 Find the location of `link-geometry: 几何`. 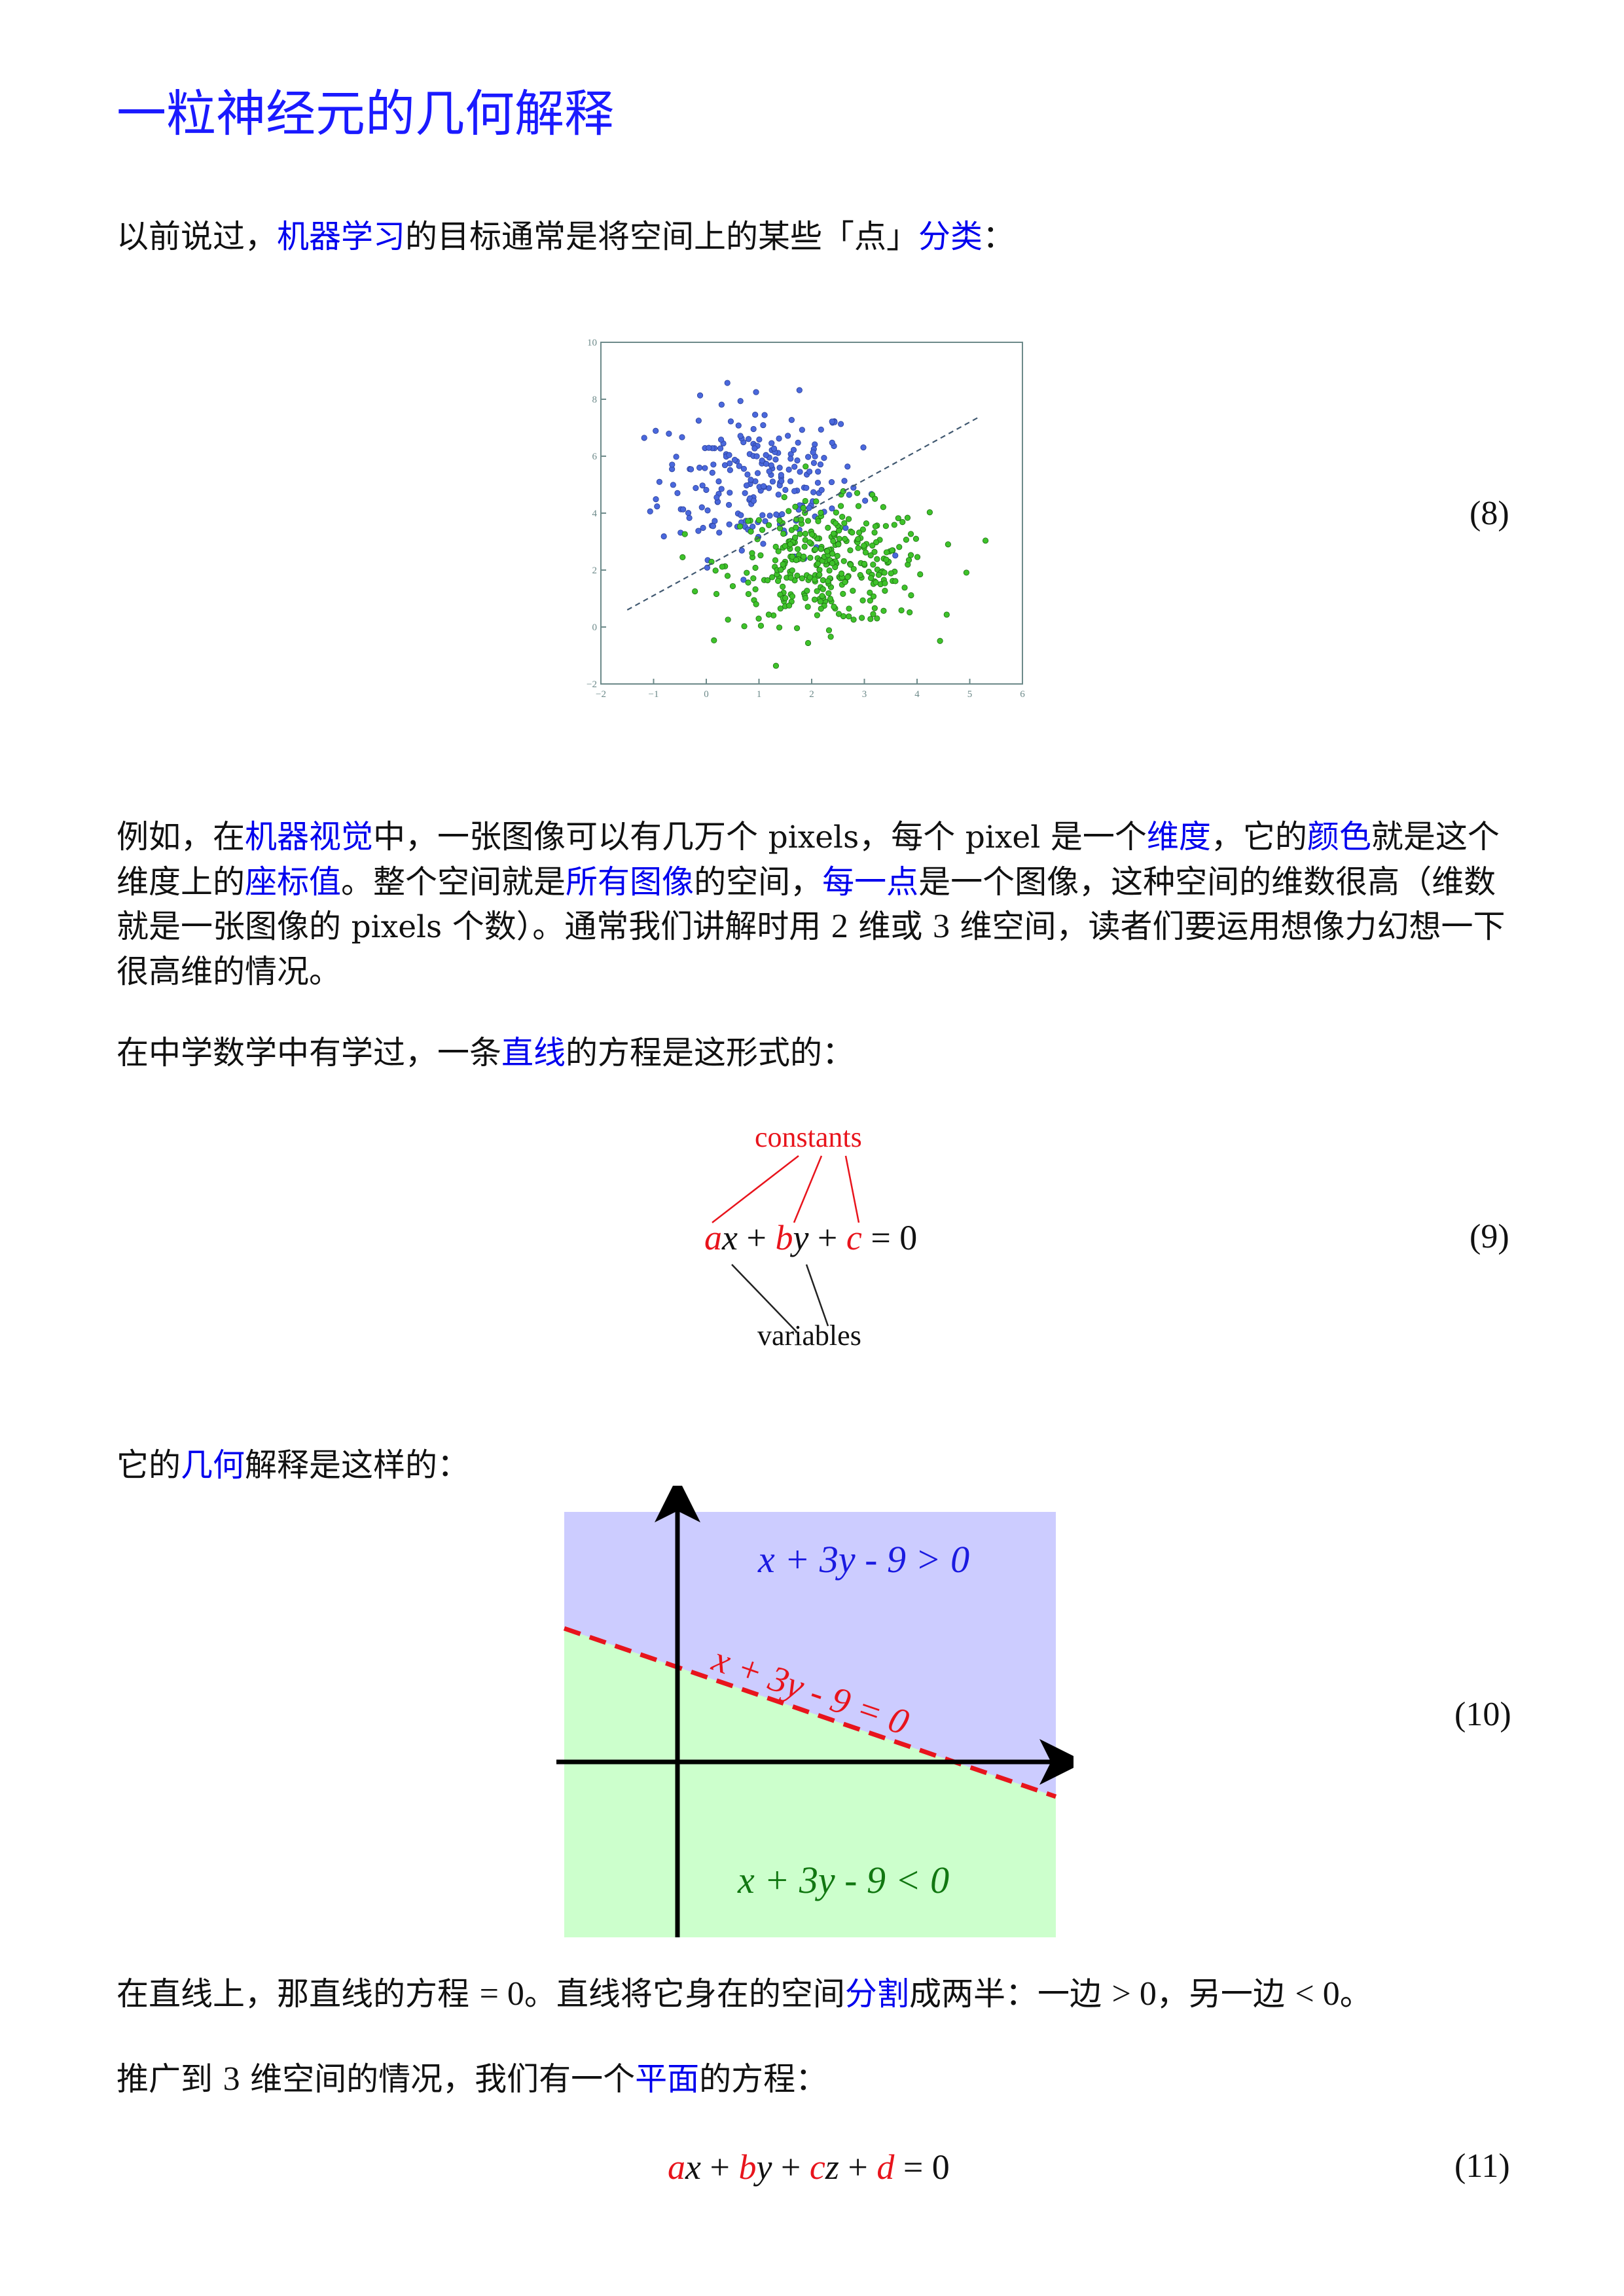

link-geometry: 几何 is located at coordinates (213, 1465).